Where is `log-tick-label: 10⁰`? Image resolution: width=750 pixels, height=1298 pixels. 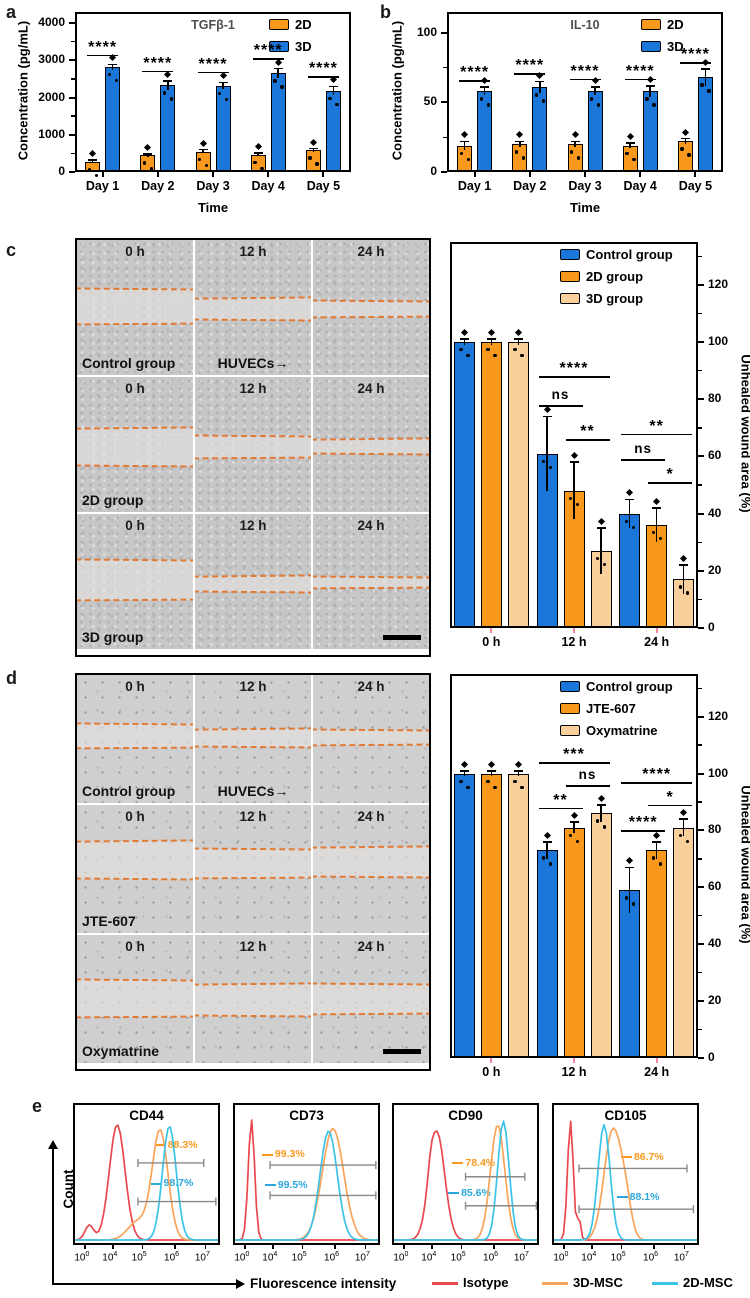 log-tick-label: 10⁰ is located at coordinates (561, 1257).